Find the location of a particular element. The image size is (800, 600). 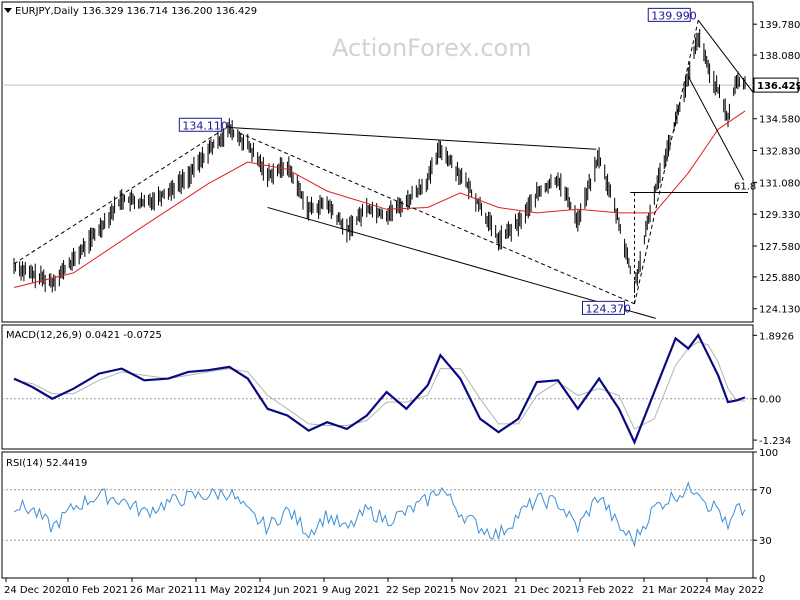

trendline-wedge-upper is located at coordinates (725, 56).